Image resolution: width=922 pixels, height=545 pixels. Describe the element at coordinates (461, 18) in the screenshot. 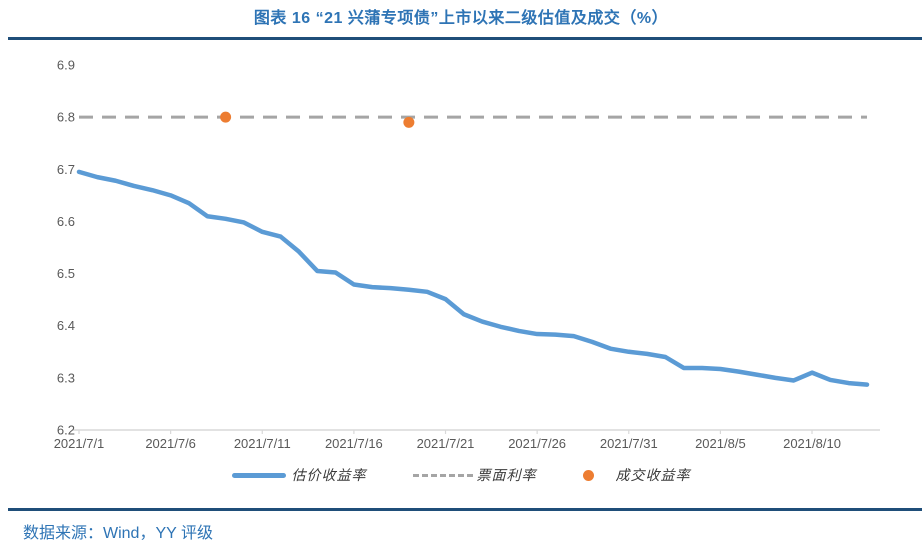

I see `chart-title: 图表 16 “21 兴蒲专项债”上市以来二级估值及成交（%）` at that location.